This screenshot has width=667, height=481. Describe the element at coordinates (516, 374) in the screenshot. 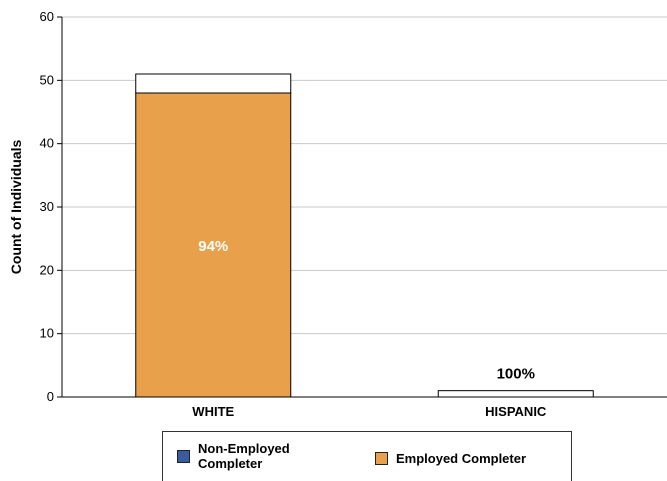

I see `data-label: 100%` at that location.